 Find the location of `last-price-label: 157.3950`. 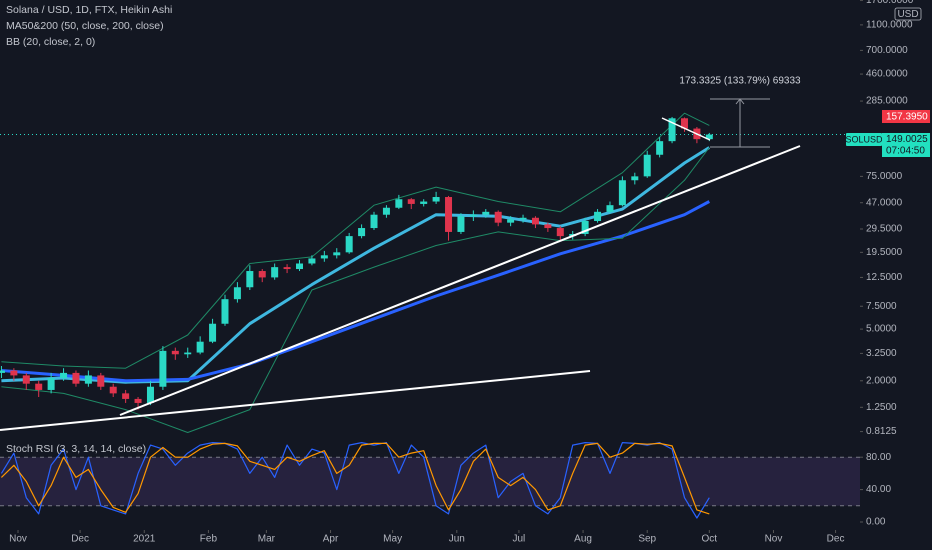

last-price-label: 157.3950 is located at coordinates (907, 117).